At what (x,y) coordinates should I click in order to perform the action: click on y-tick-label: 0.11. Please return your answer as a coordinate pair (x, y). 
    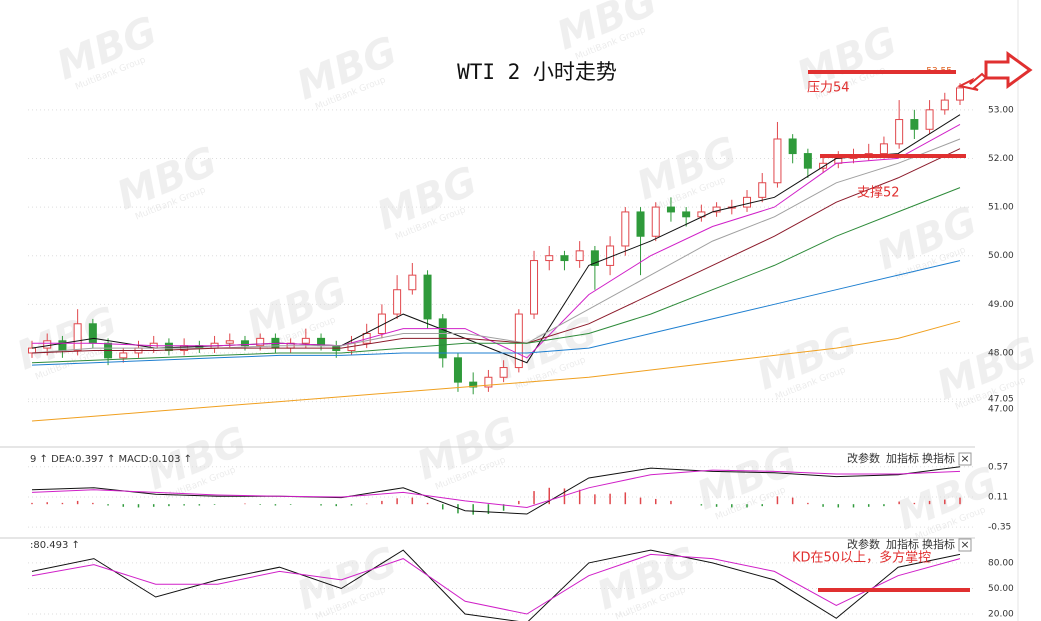
    Looking at the image, I should click on (998, 497).